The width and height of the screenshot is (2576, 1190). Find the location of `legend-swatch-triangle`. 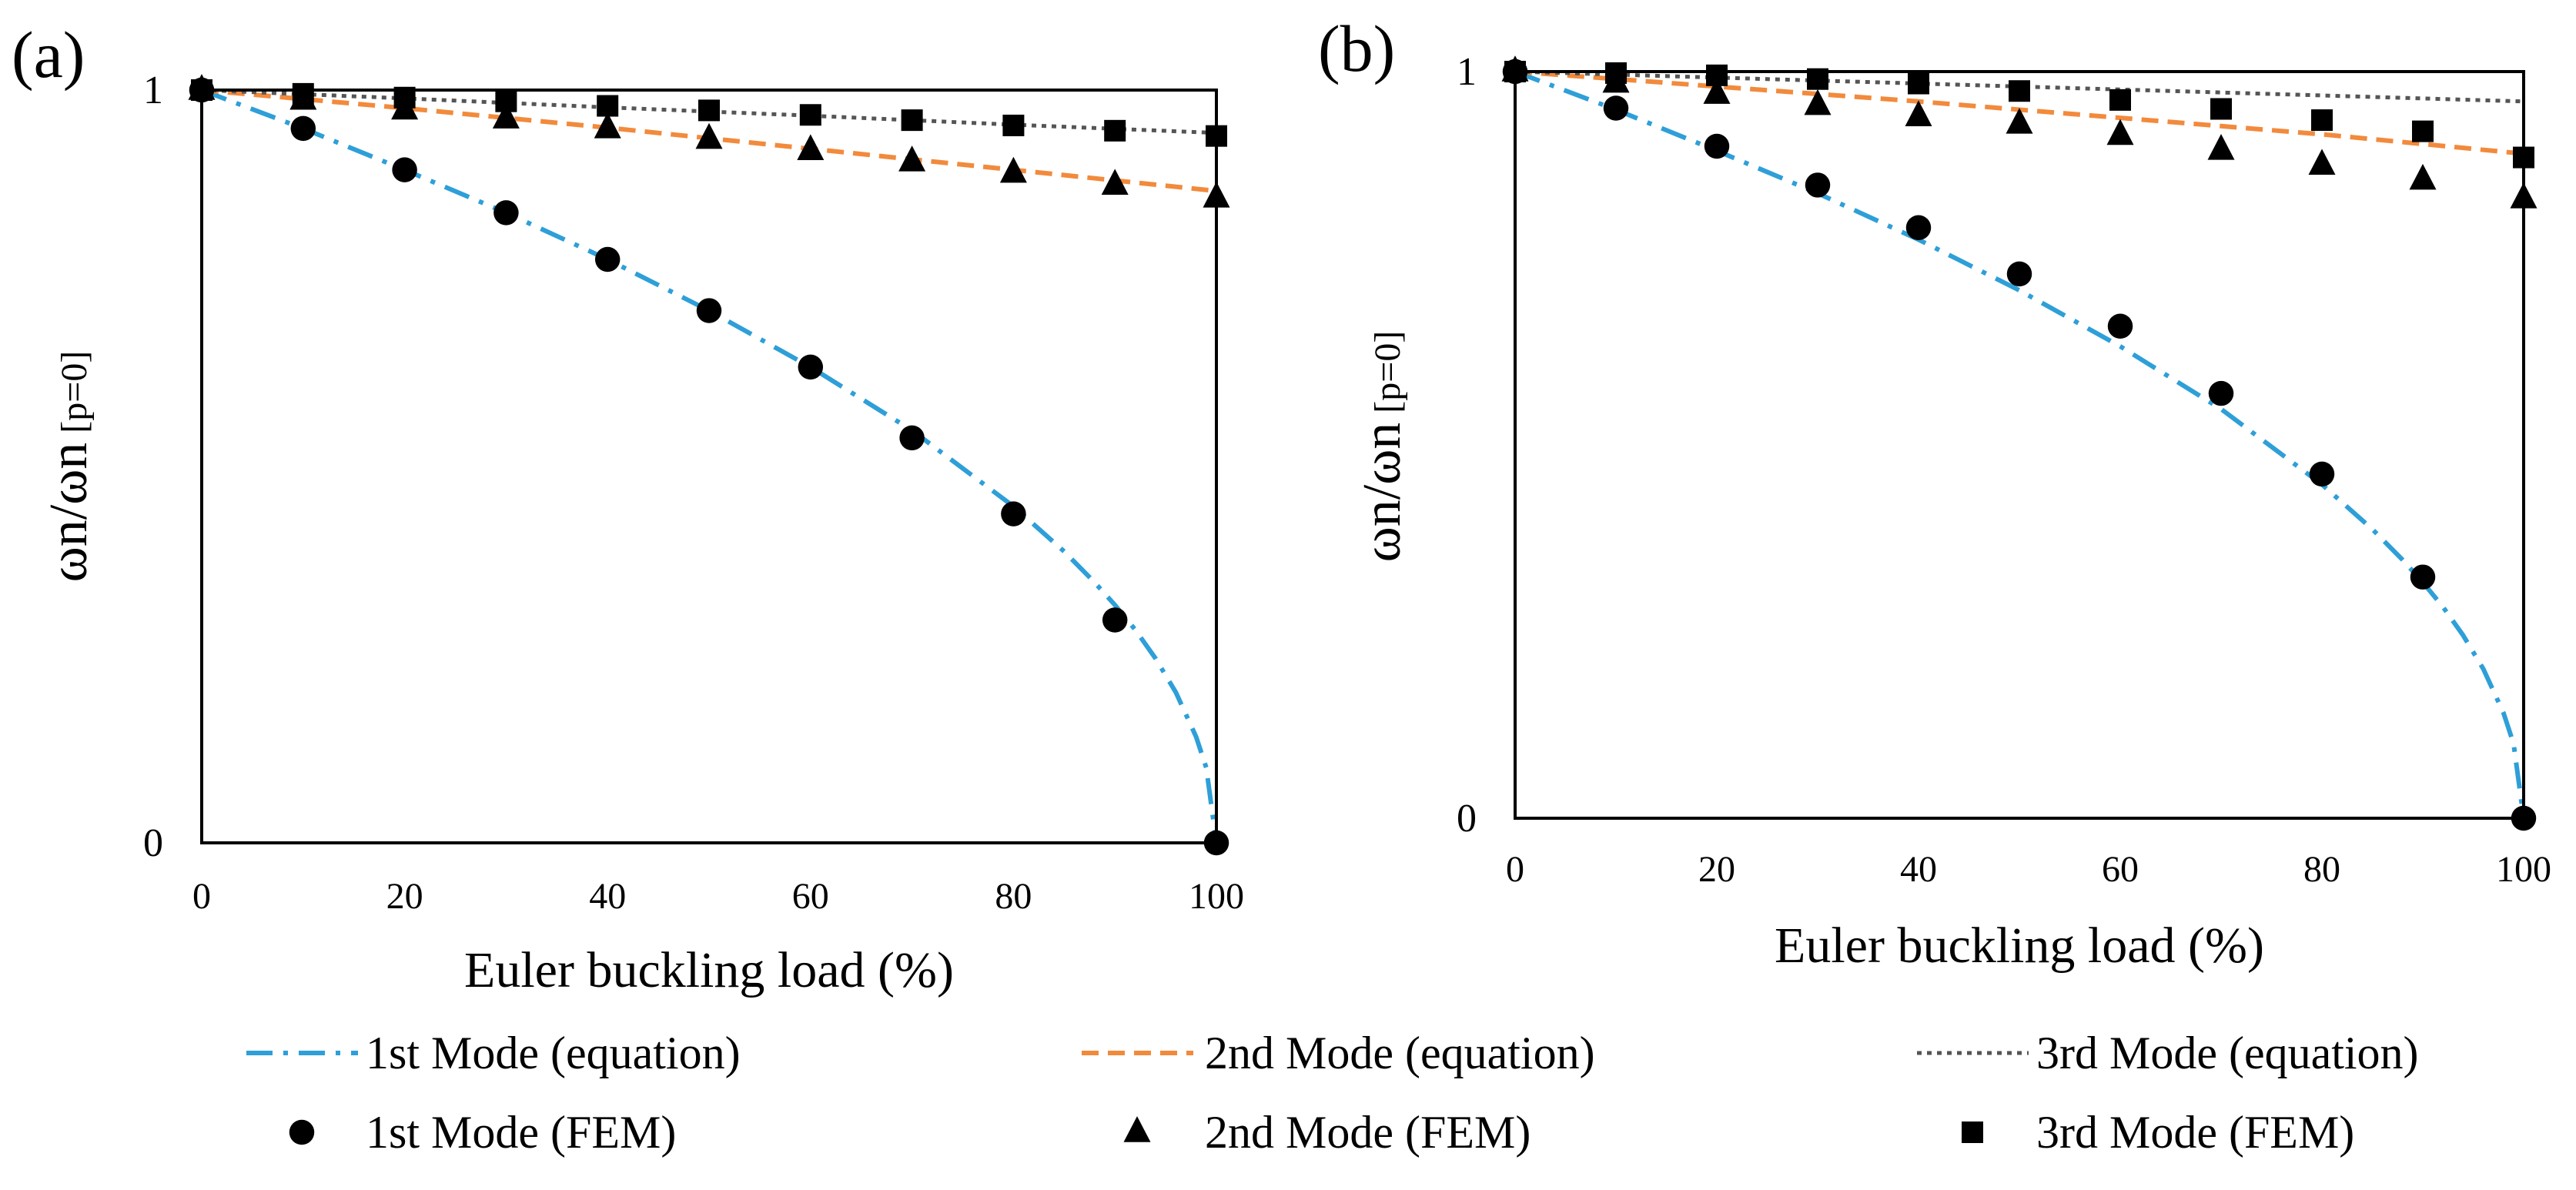

legend-swatch-triangle is located at coordinates (1137, 1129).